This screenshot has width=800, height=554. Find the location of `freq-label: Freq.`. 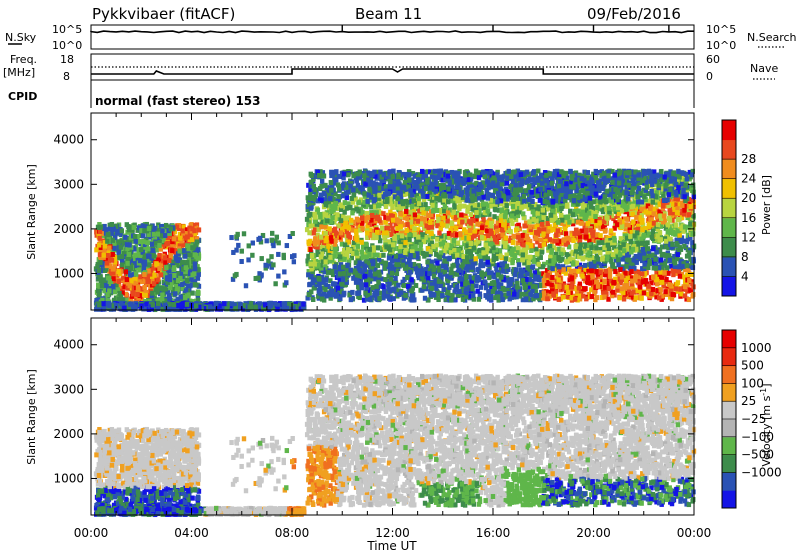

freq-label: Freq. is located at coordinates (23, 59).